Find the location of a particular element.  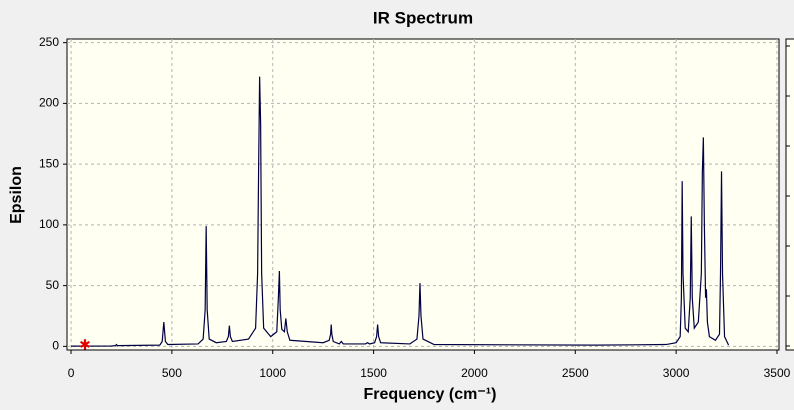

x-tick-label: 2500 is located at coordinates (575, 373).